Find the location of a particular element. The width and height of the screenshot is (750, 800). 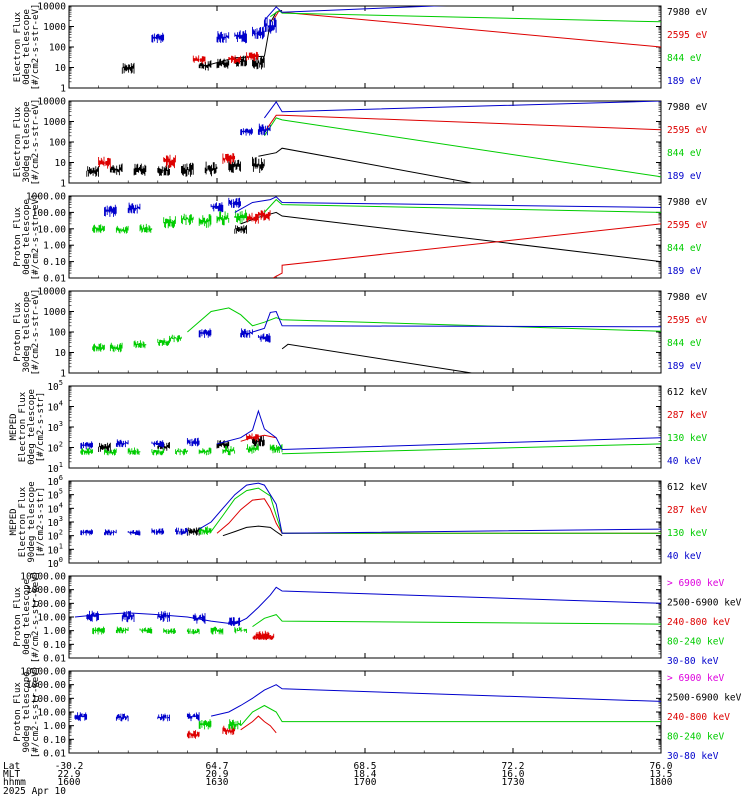

legend-entry: > 6900 keV is located at coordinates (695, 678).